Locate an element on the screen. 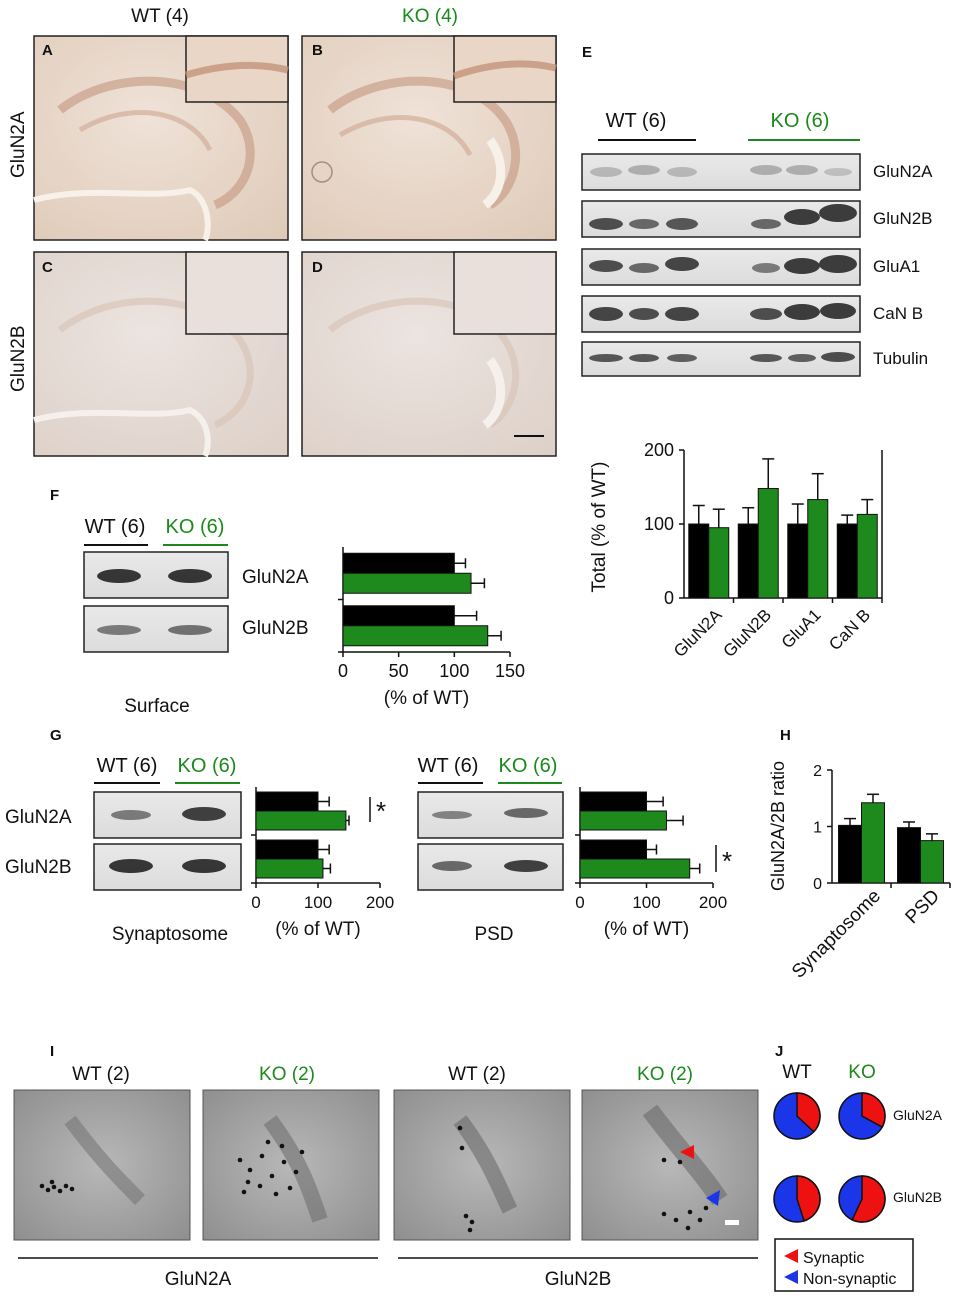 The image size is (959, 1300). row-label-g-0: GluN2A is located at coordinates (38, 817).